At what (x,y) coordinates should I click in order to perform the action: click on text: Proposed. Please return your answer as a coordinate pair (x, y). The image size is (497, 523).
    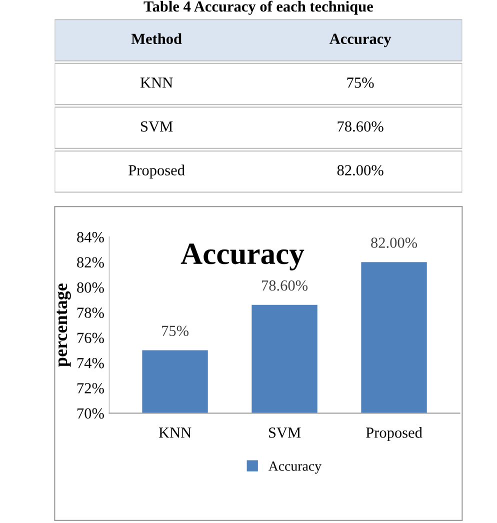
    Looking at the image, I should click on (156, 171).